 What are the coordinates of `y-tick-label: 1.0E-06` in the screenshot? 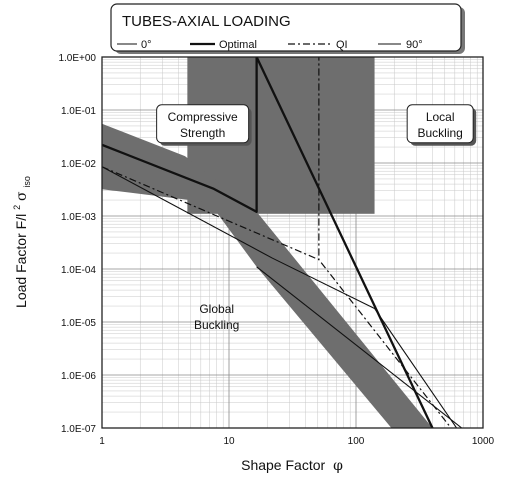 It's located at (78, 376).